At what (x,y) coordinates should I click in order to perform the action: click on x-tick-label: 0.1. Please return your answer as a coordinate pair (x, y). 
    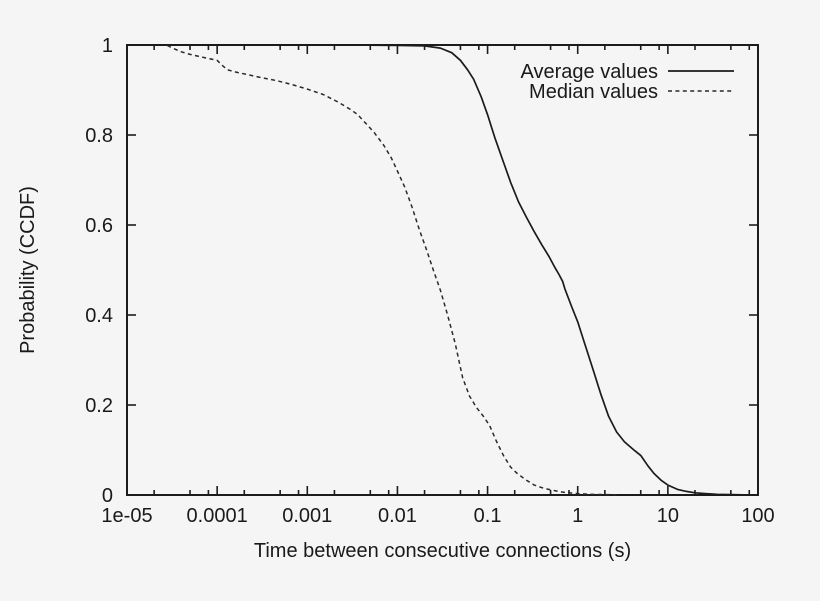
    Looking at the image, I should click on (488, 516).